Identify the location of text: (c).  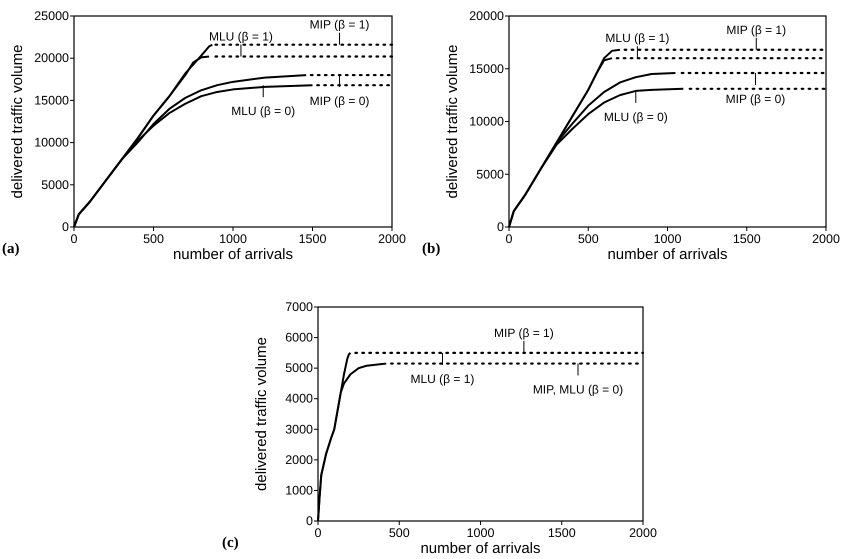
(230, 543).